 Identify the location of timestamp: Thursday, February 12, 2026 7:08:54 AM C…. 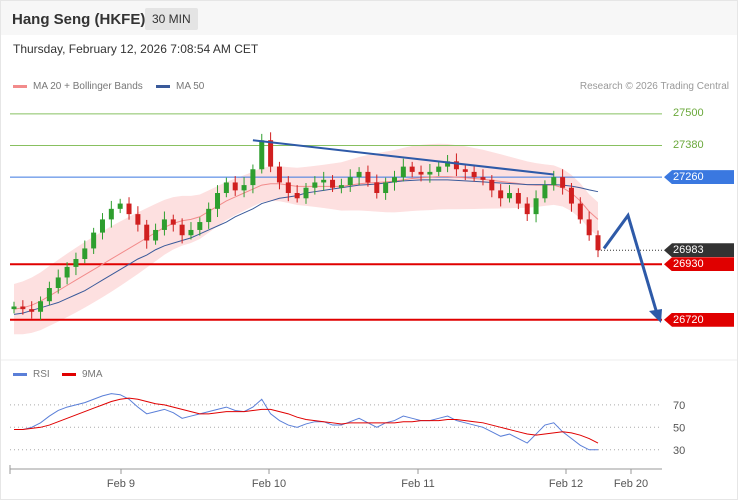
(136, 49).